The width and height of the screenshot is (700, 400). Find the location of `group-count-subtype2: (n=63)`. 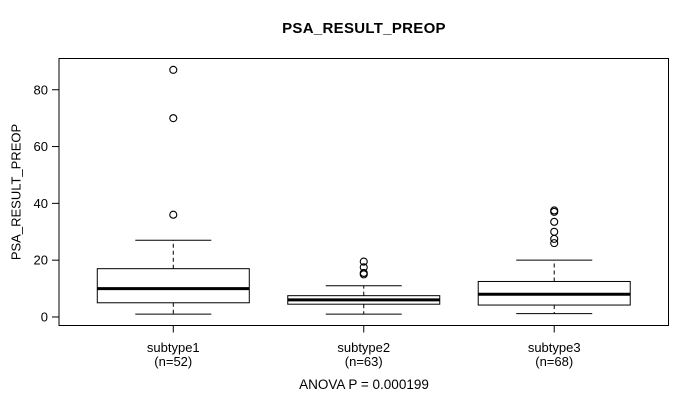

group-count-subtype2: (n=63) is located at coordinates (364, 361).